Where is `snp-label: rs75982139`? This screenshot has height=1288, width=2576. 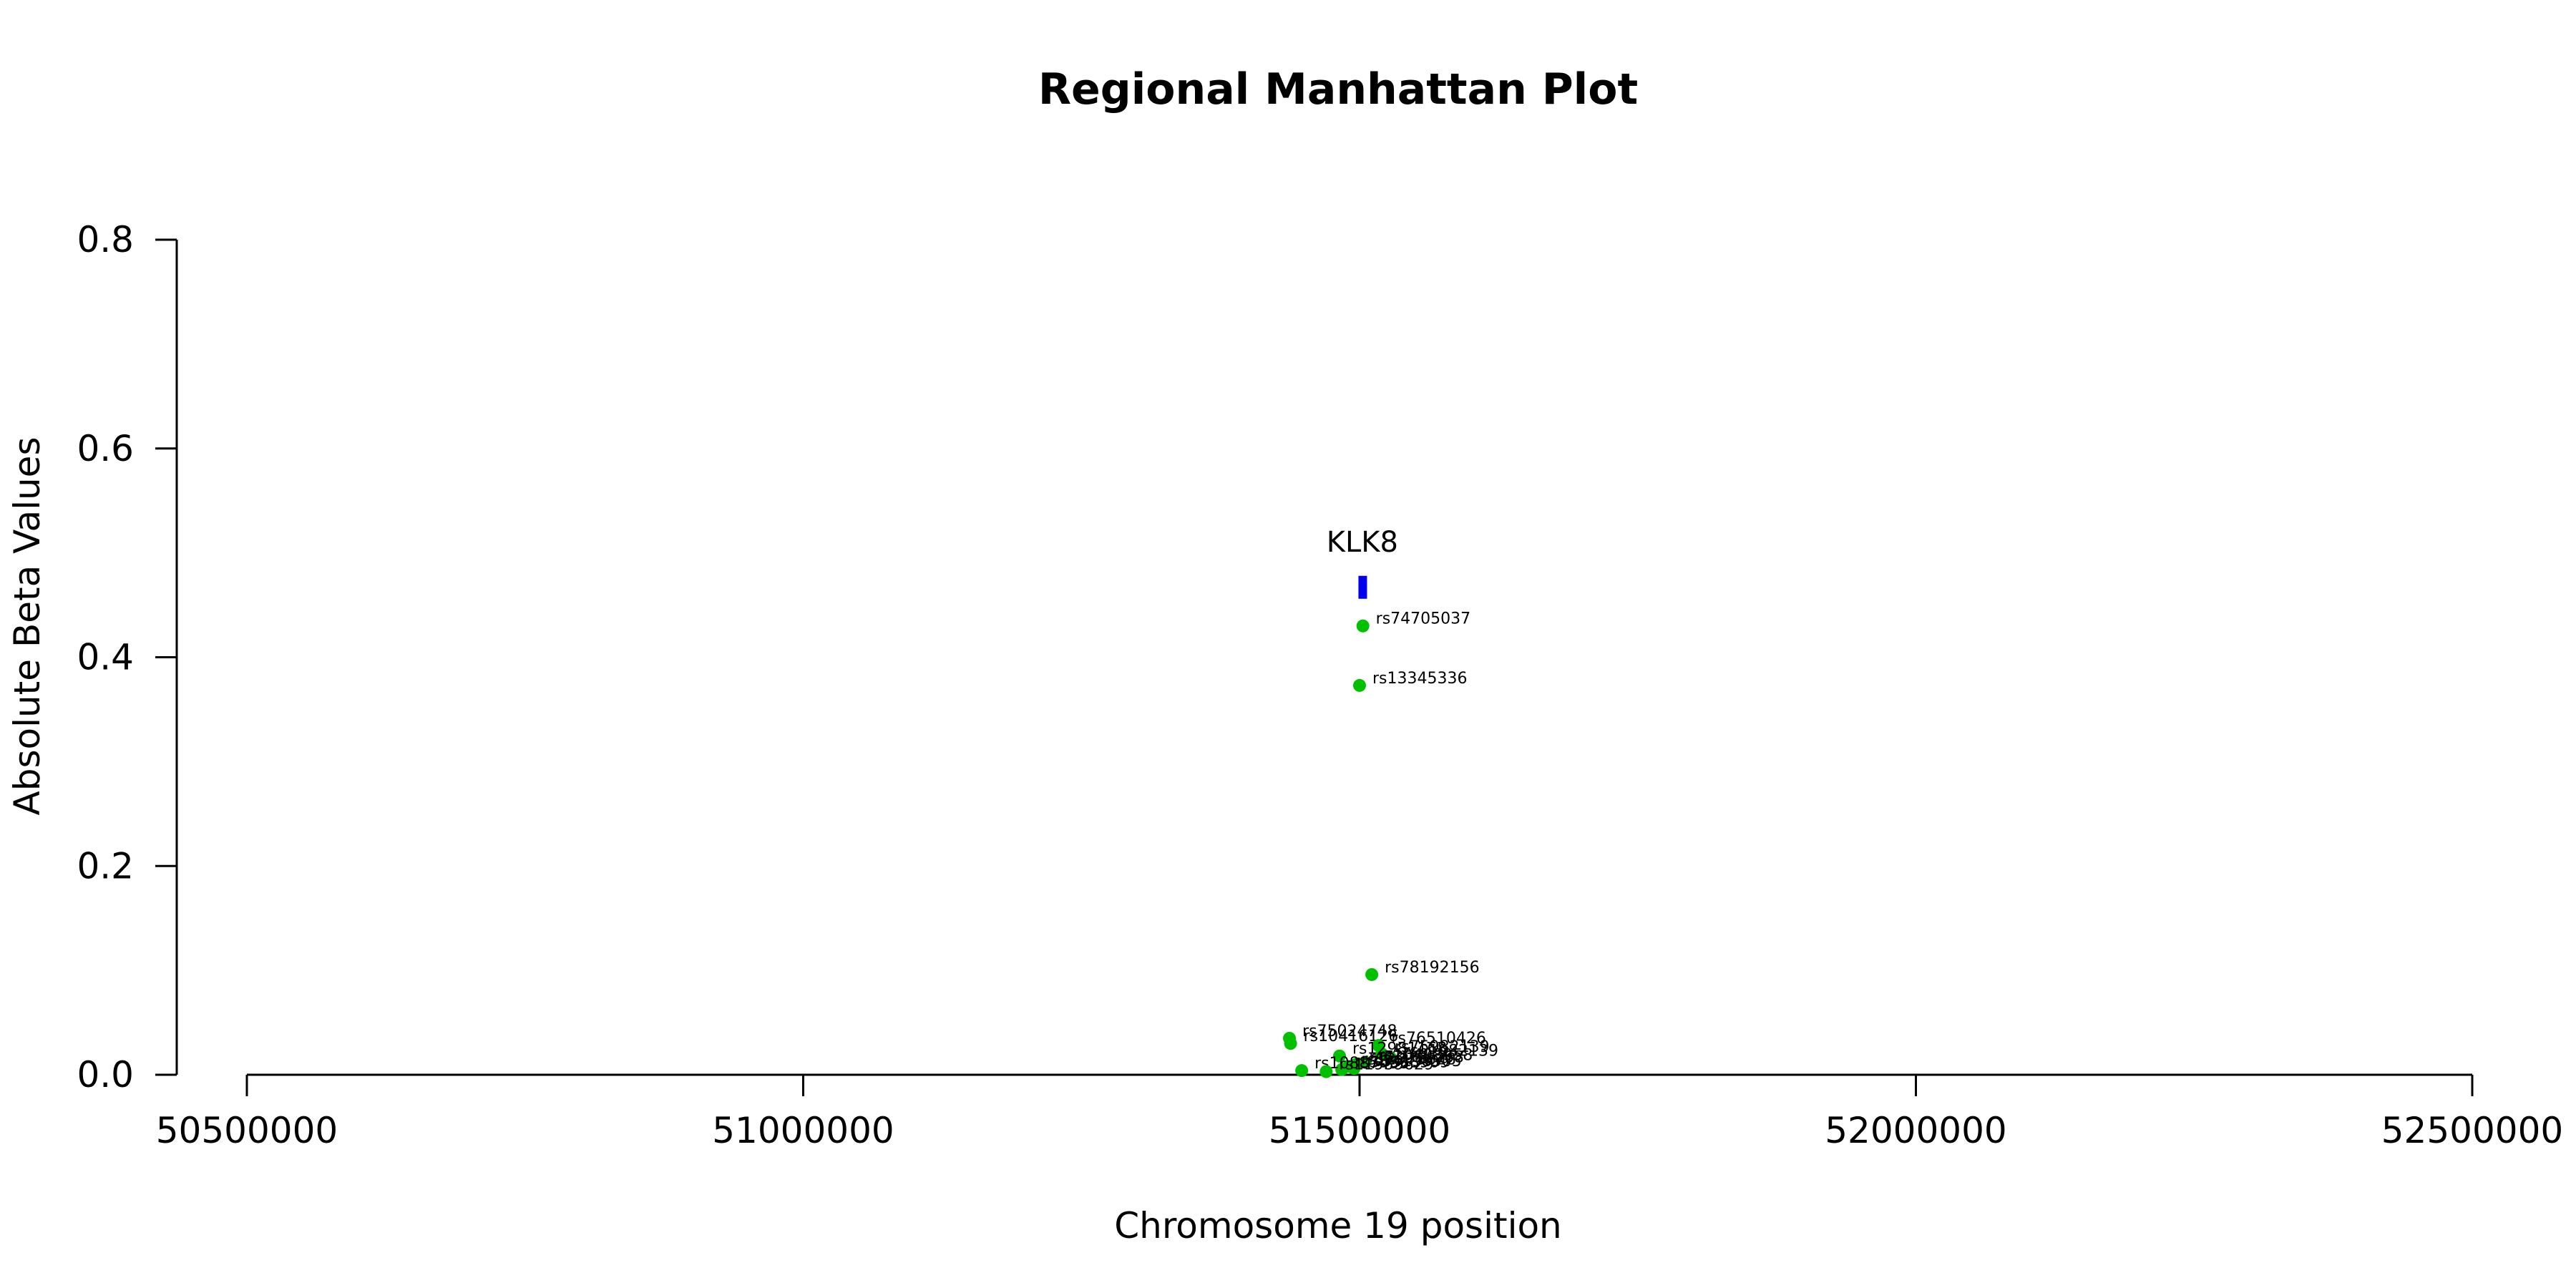
snp-label: rs75982139 is located at coordinates (1442, 1047).